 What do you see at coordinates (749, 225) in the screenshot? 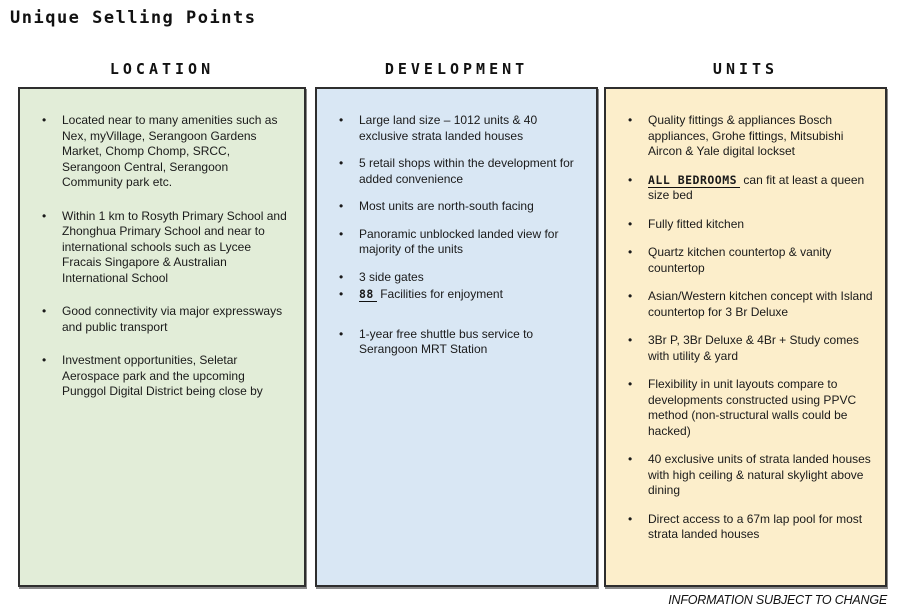
I see `list-item: • Fully fitted kitchen` at bounding box center [749, 225].